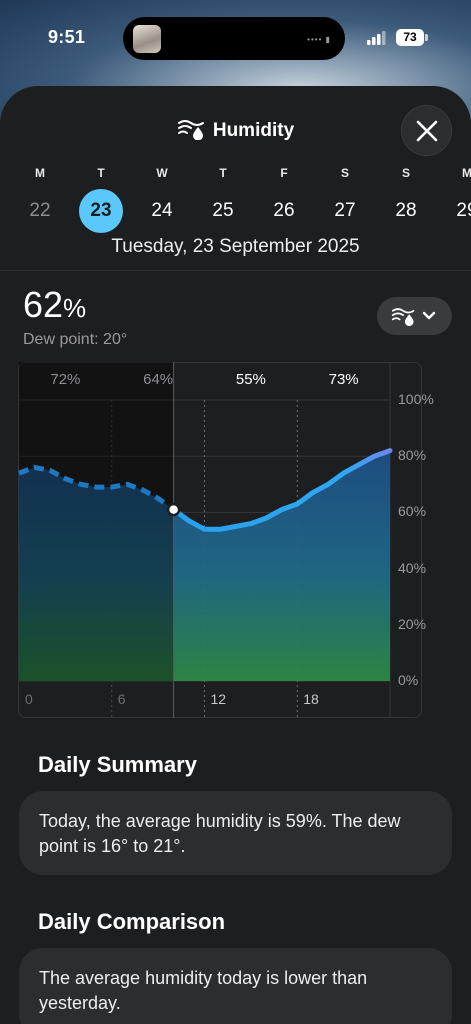 This screenshot has width=471, height=1024. I want to click on day-letter-thu: T, so click(223, 173).